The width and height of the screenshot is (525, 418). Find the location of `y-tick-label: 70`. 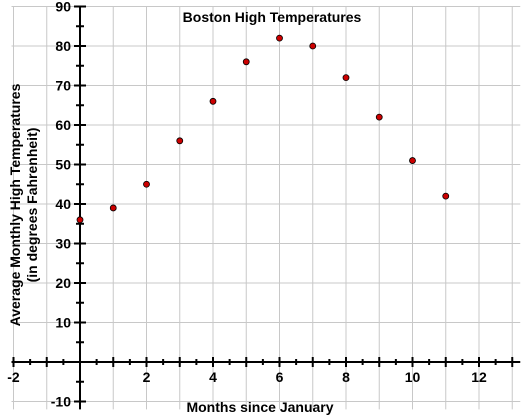

y-tick-label: 70 is located at coordinates (63, 86).